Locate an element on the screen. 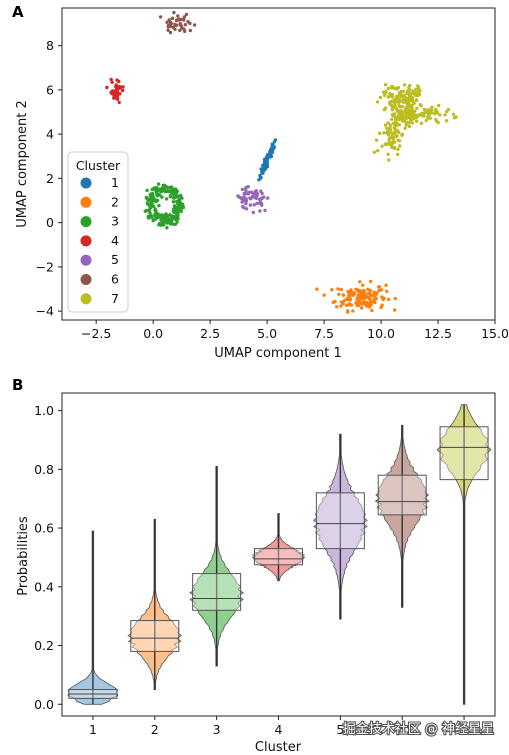 Image resolution: width=509 pixels, height=755 pixels. legend-label-3: 3 is located at coordinates (115, 221).